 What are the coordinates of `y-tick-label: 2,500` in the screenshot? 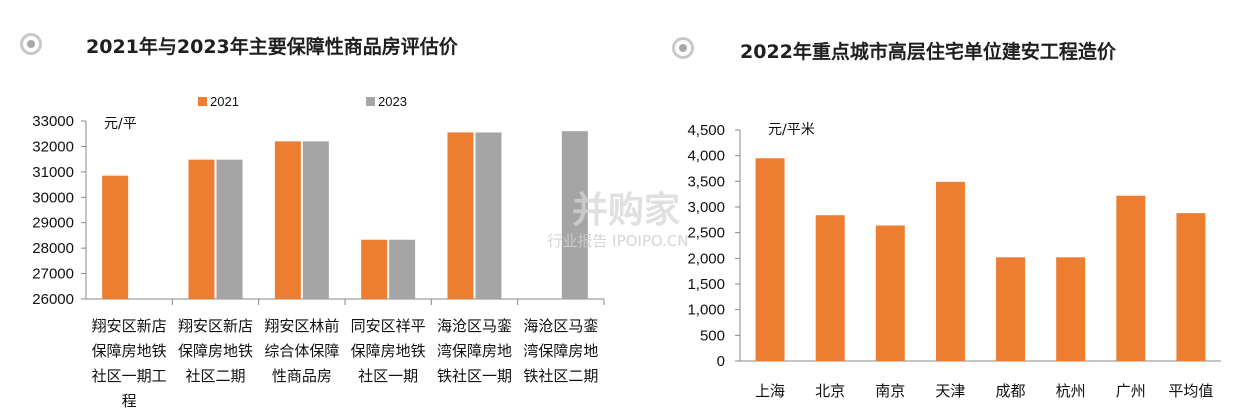 It's located at (706, 233).